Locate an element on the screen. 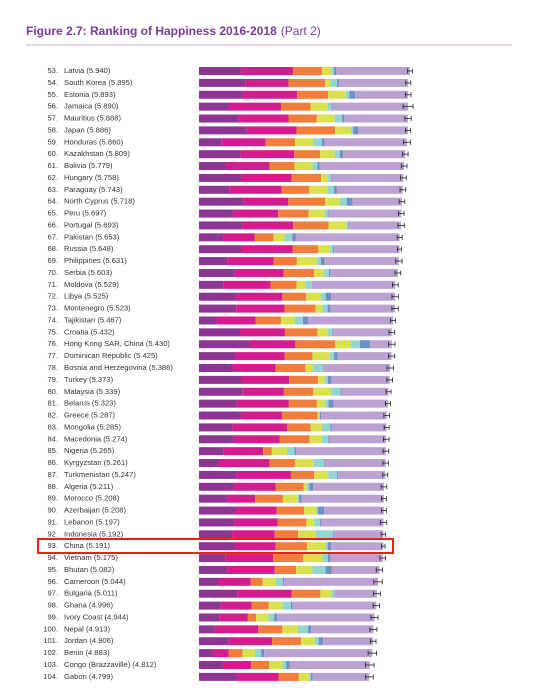 This screenshot has height=699, width=537. y-tick-label: Greece (5.287) is located at coordinates (90, 415).